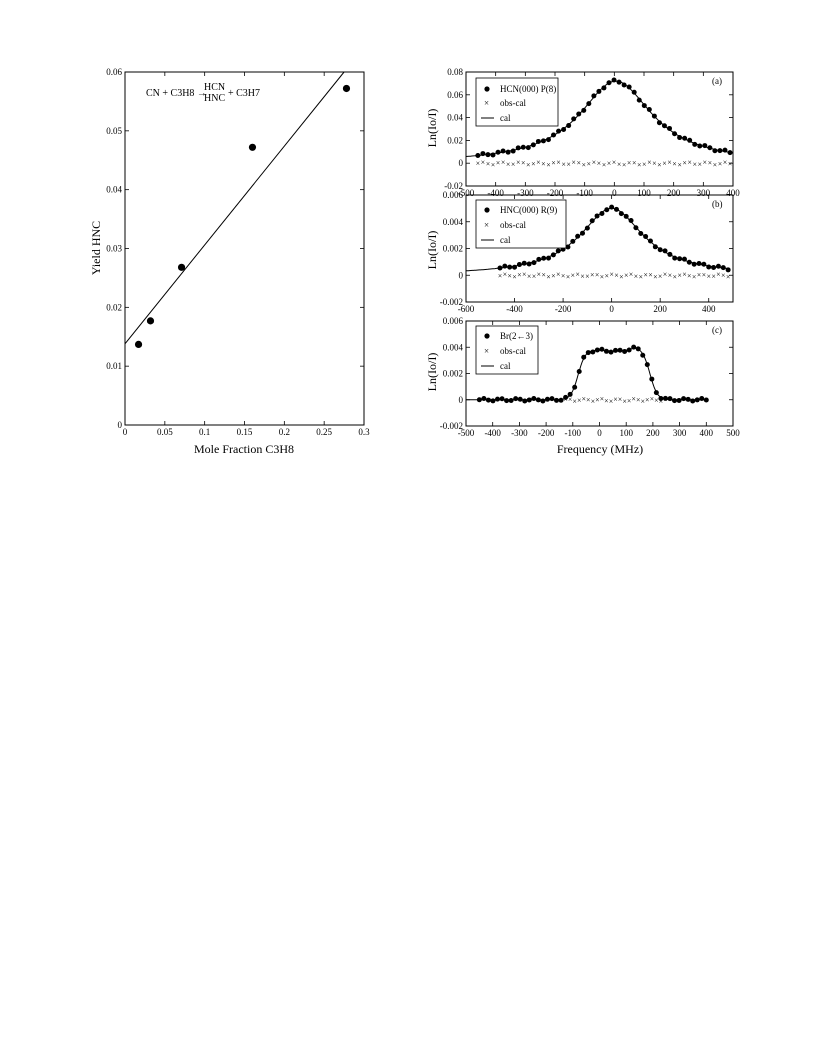  I want to click on y-tick-label: 0.02, so click(455, 140).